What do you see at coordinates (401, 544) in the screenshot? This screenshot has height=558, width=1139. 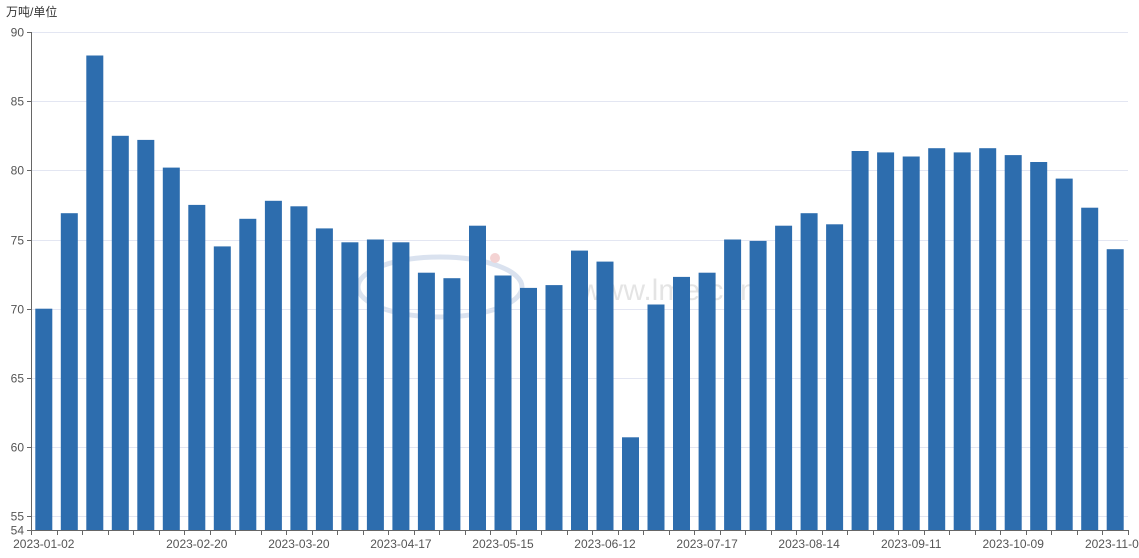 I see `x-tick-label: 2023-04-17` at bounding box center [401, 544].